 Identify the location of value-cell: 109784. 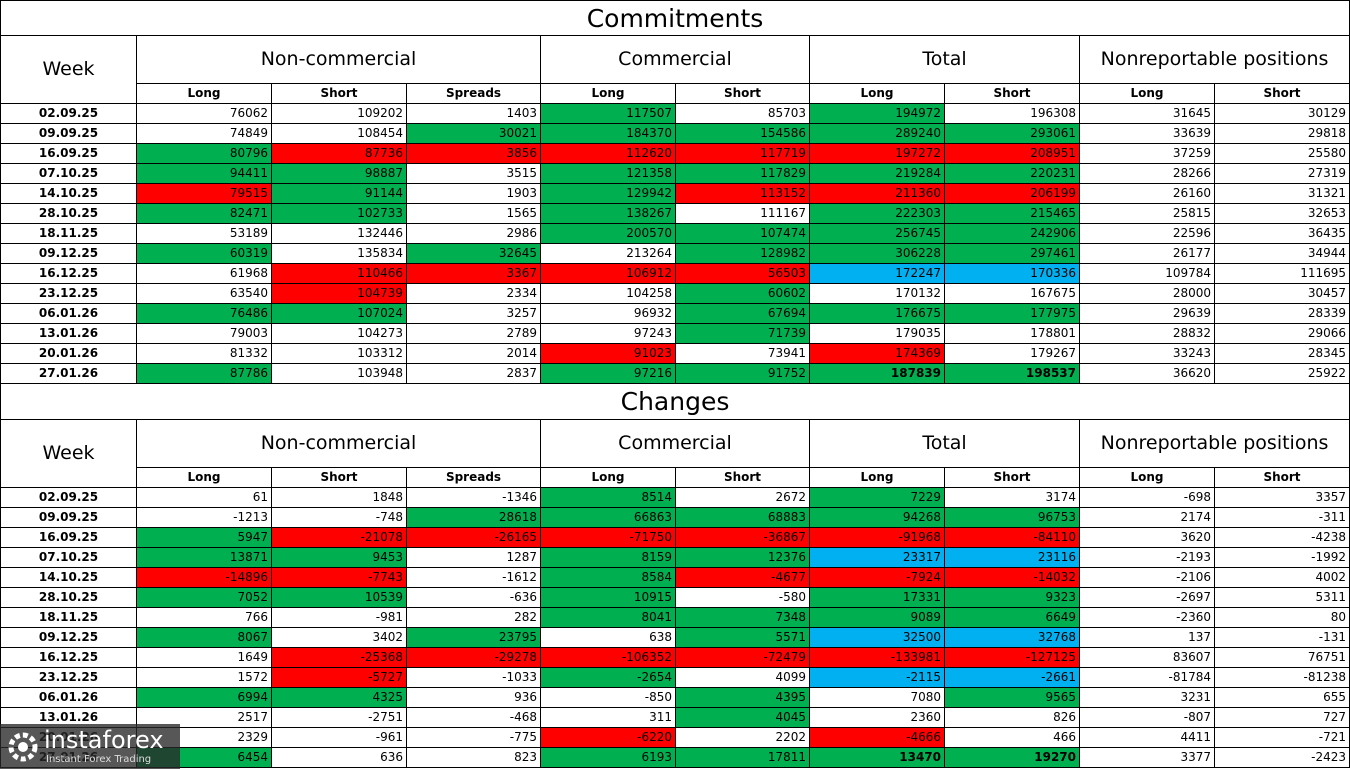
(1147, 274).